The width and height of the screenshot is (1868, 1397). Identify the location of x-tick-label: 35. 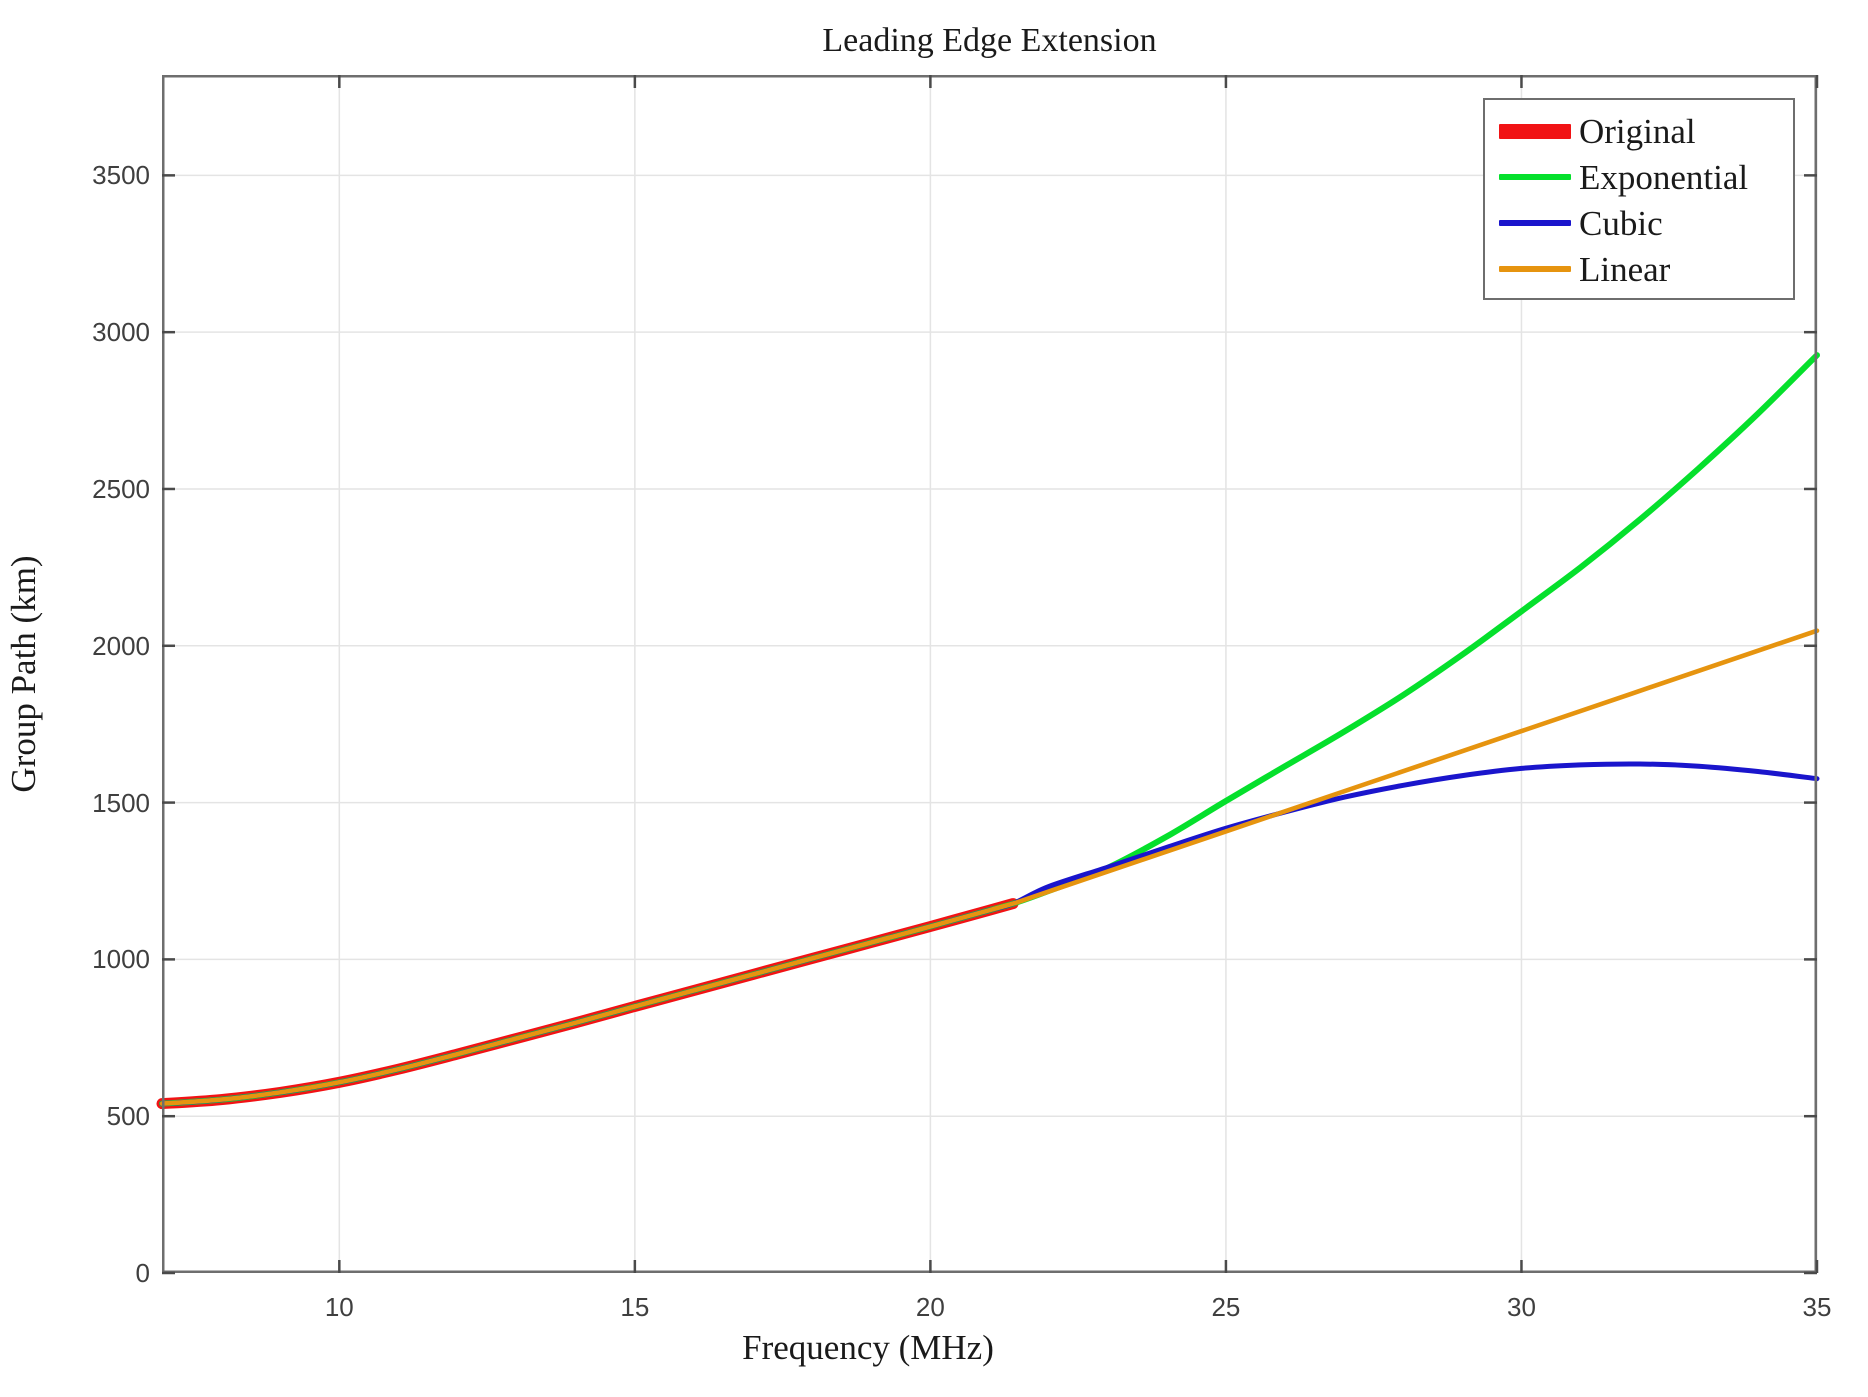
(1817, 1307).